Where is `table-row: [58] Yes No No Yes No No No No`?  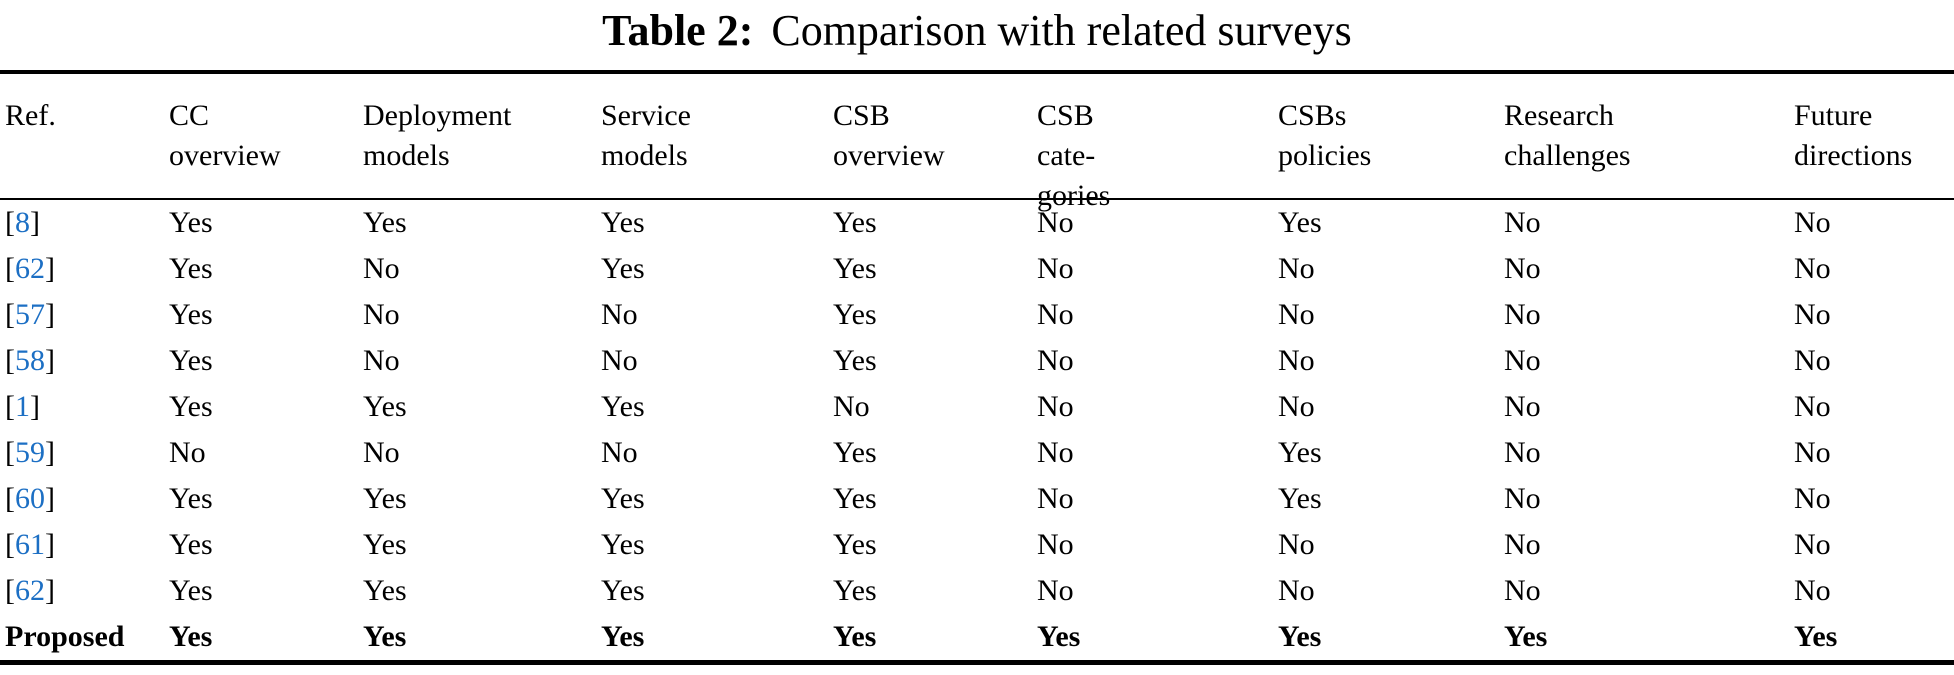
table-row: [58] Yes No No Yes No No No No is located at coordinates (977, 361).